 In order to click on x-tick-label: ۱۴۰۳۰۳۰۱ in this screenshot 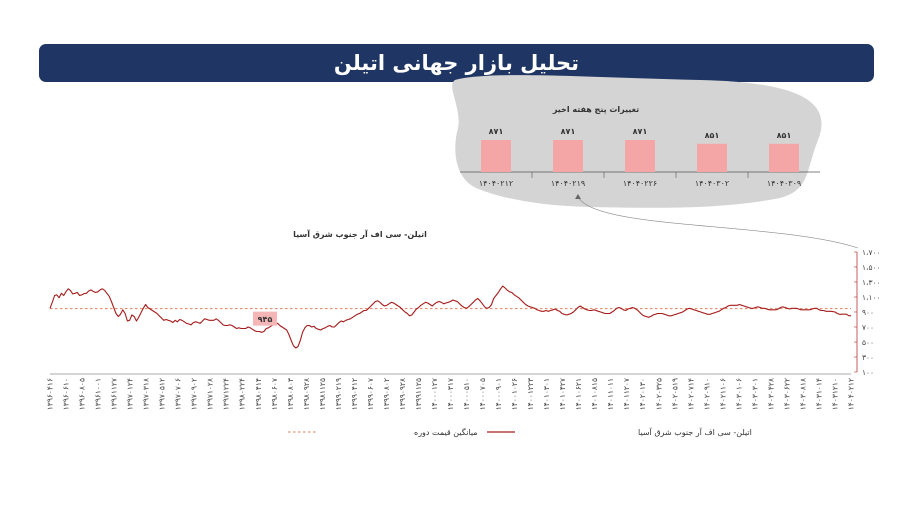, I will do `click(754, 394)`.